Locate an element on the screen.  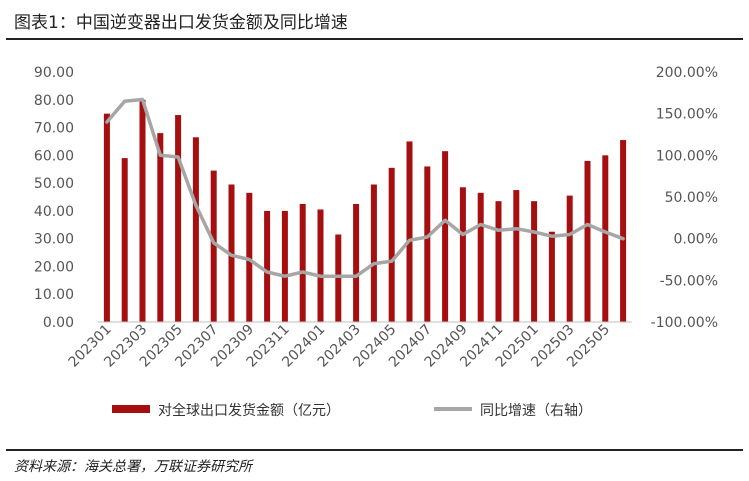
right-axis-tick-label: 150.00% is located at coordinates (687, 115).